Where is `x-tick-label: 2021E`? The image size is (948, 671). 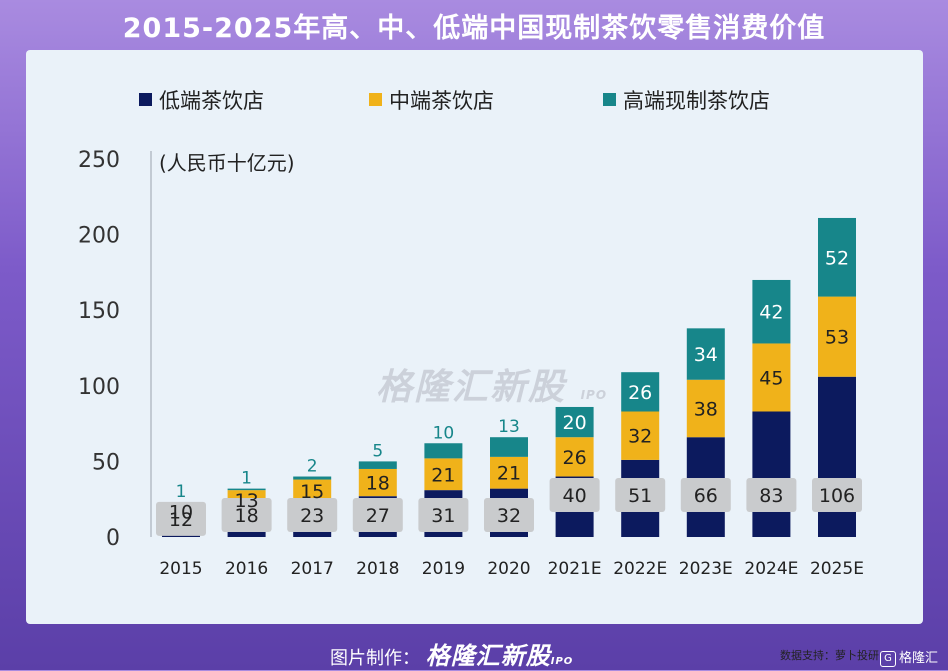
x-tick-label: 2021E is located at coordinates (575, 569).